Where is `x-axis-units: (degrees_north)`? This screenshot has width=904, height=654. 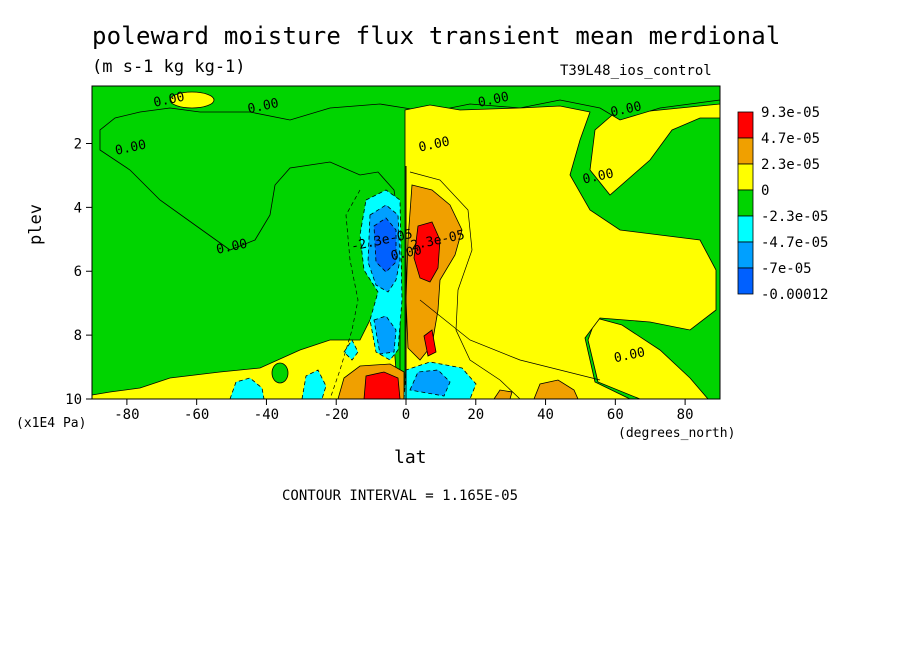 x-axis-units: (degrees_north) is located at coordinates (677, 433).